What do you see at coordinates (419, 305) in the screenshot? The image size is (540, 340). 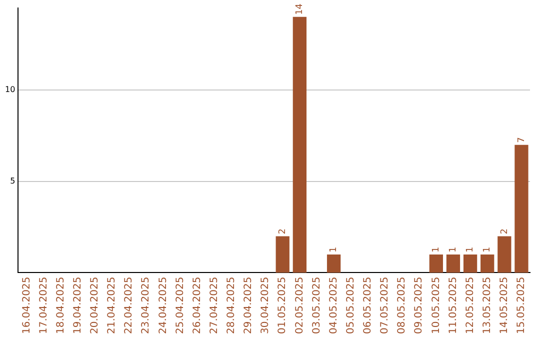 I see `x-tick-label: 09.05.2025` at bounding box center [419, 305].